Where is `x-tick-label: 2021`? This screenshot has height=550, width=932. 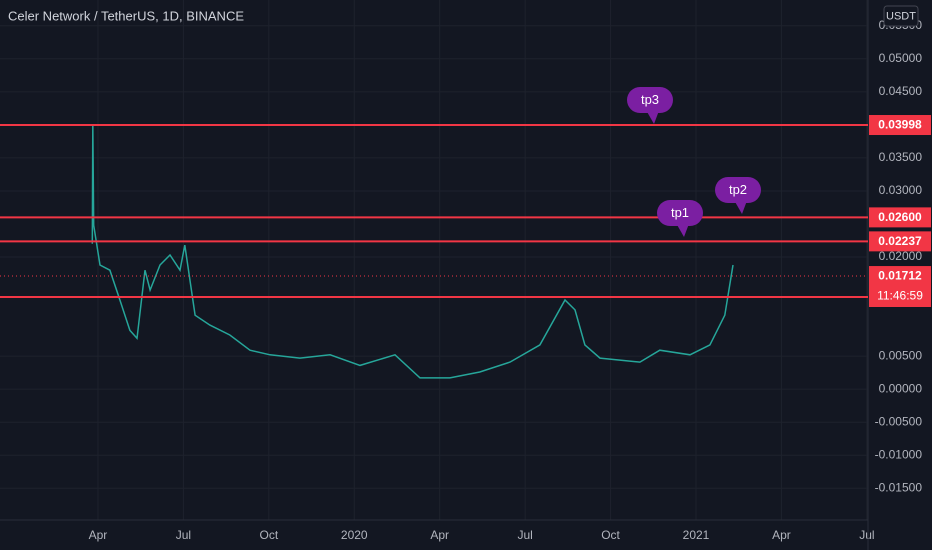
x-tick-label: 2021 is located at coordinates (696, 535).